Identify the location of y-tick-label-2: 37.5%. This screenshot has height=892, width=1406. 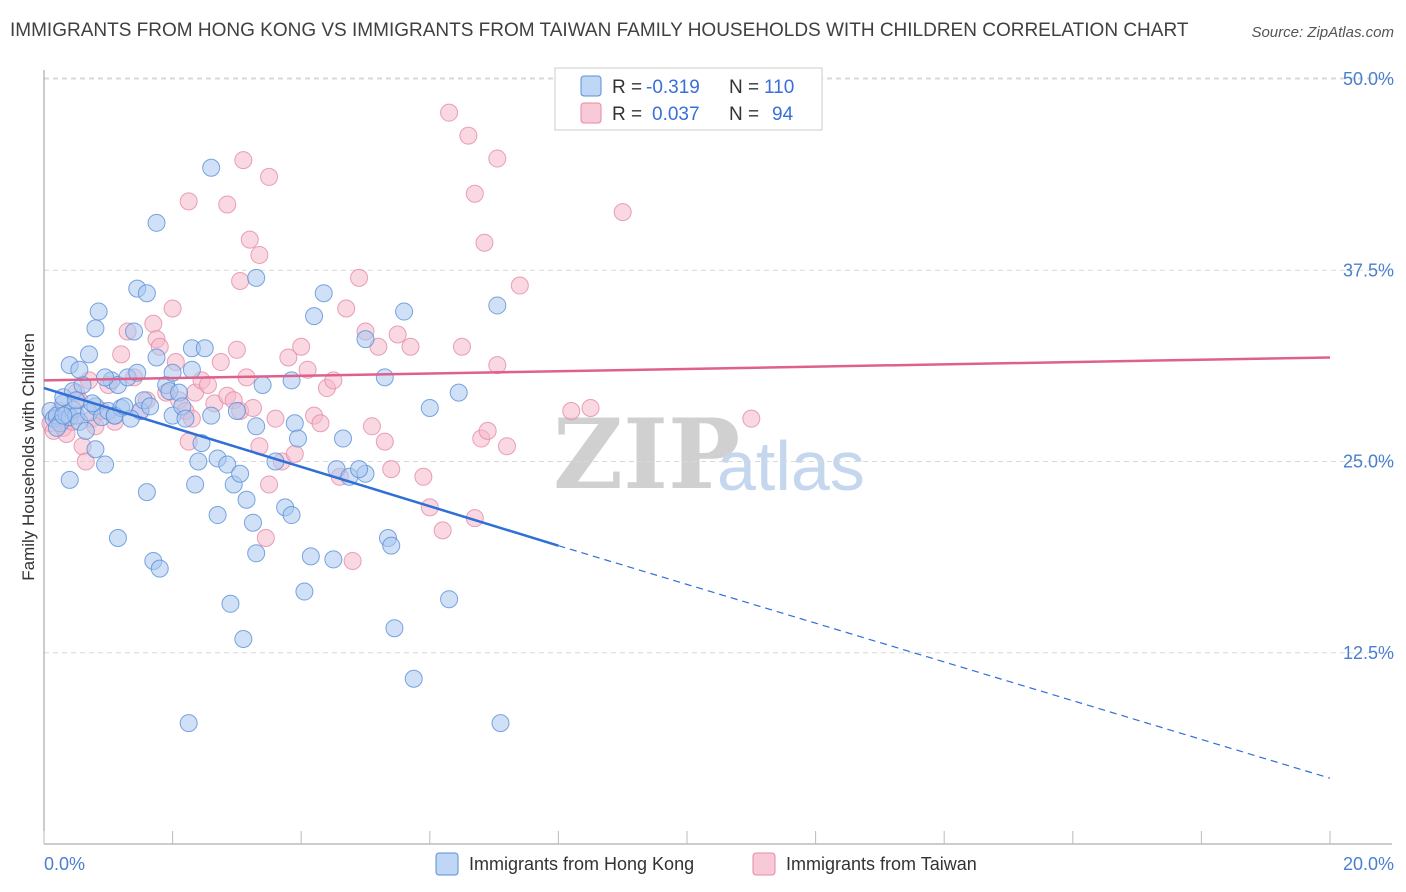
(1368, 270).